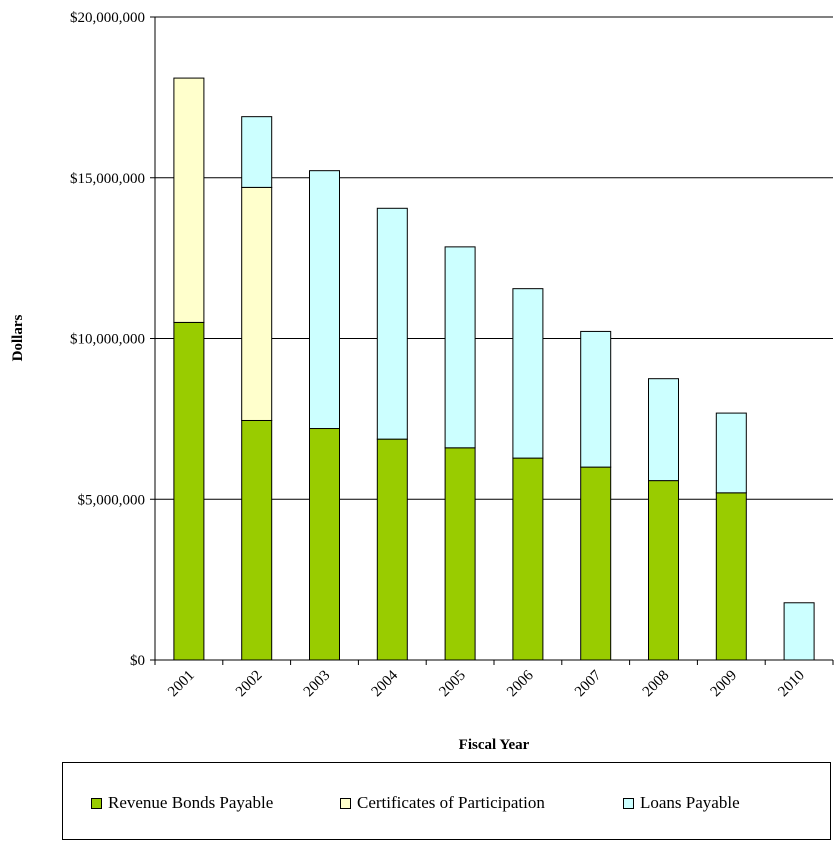 The width and height of the screenshot is (834, 842). Describe the element at coordinates (451, 802) in the screenshot. I see `legend-label-certificates: Certificates of Participation` at that location.